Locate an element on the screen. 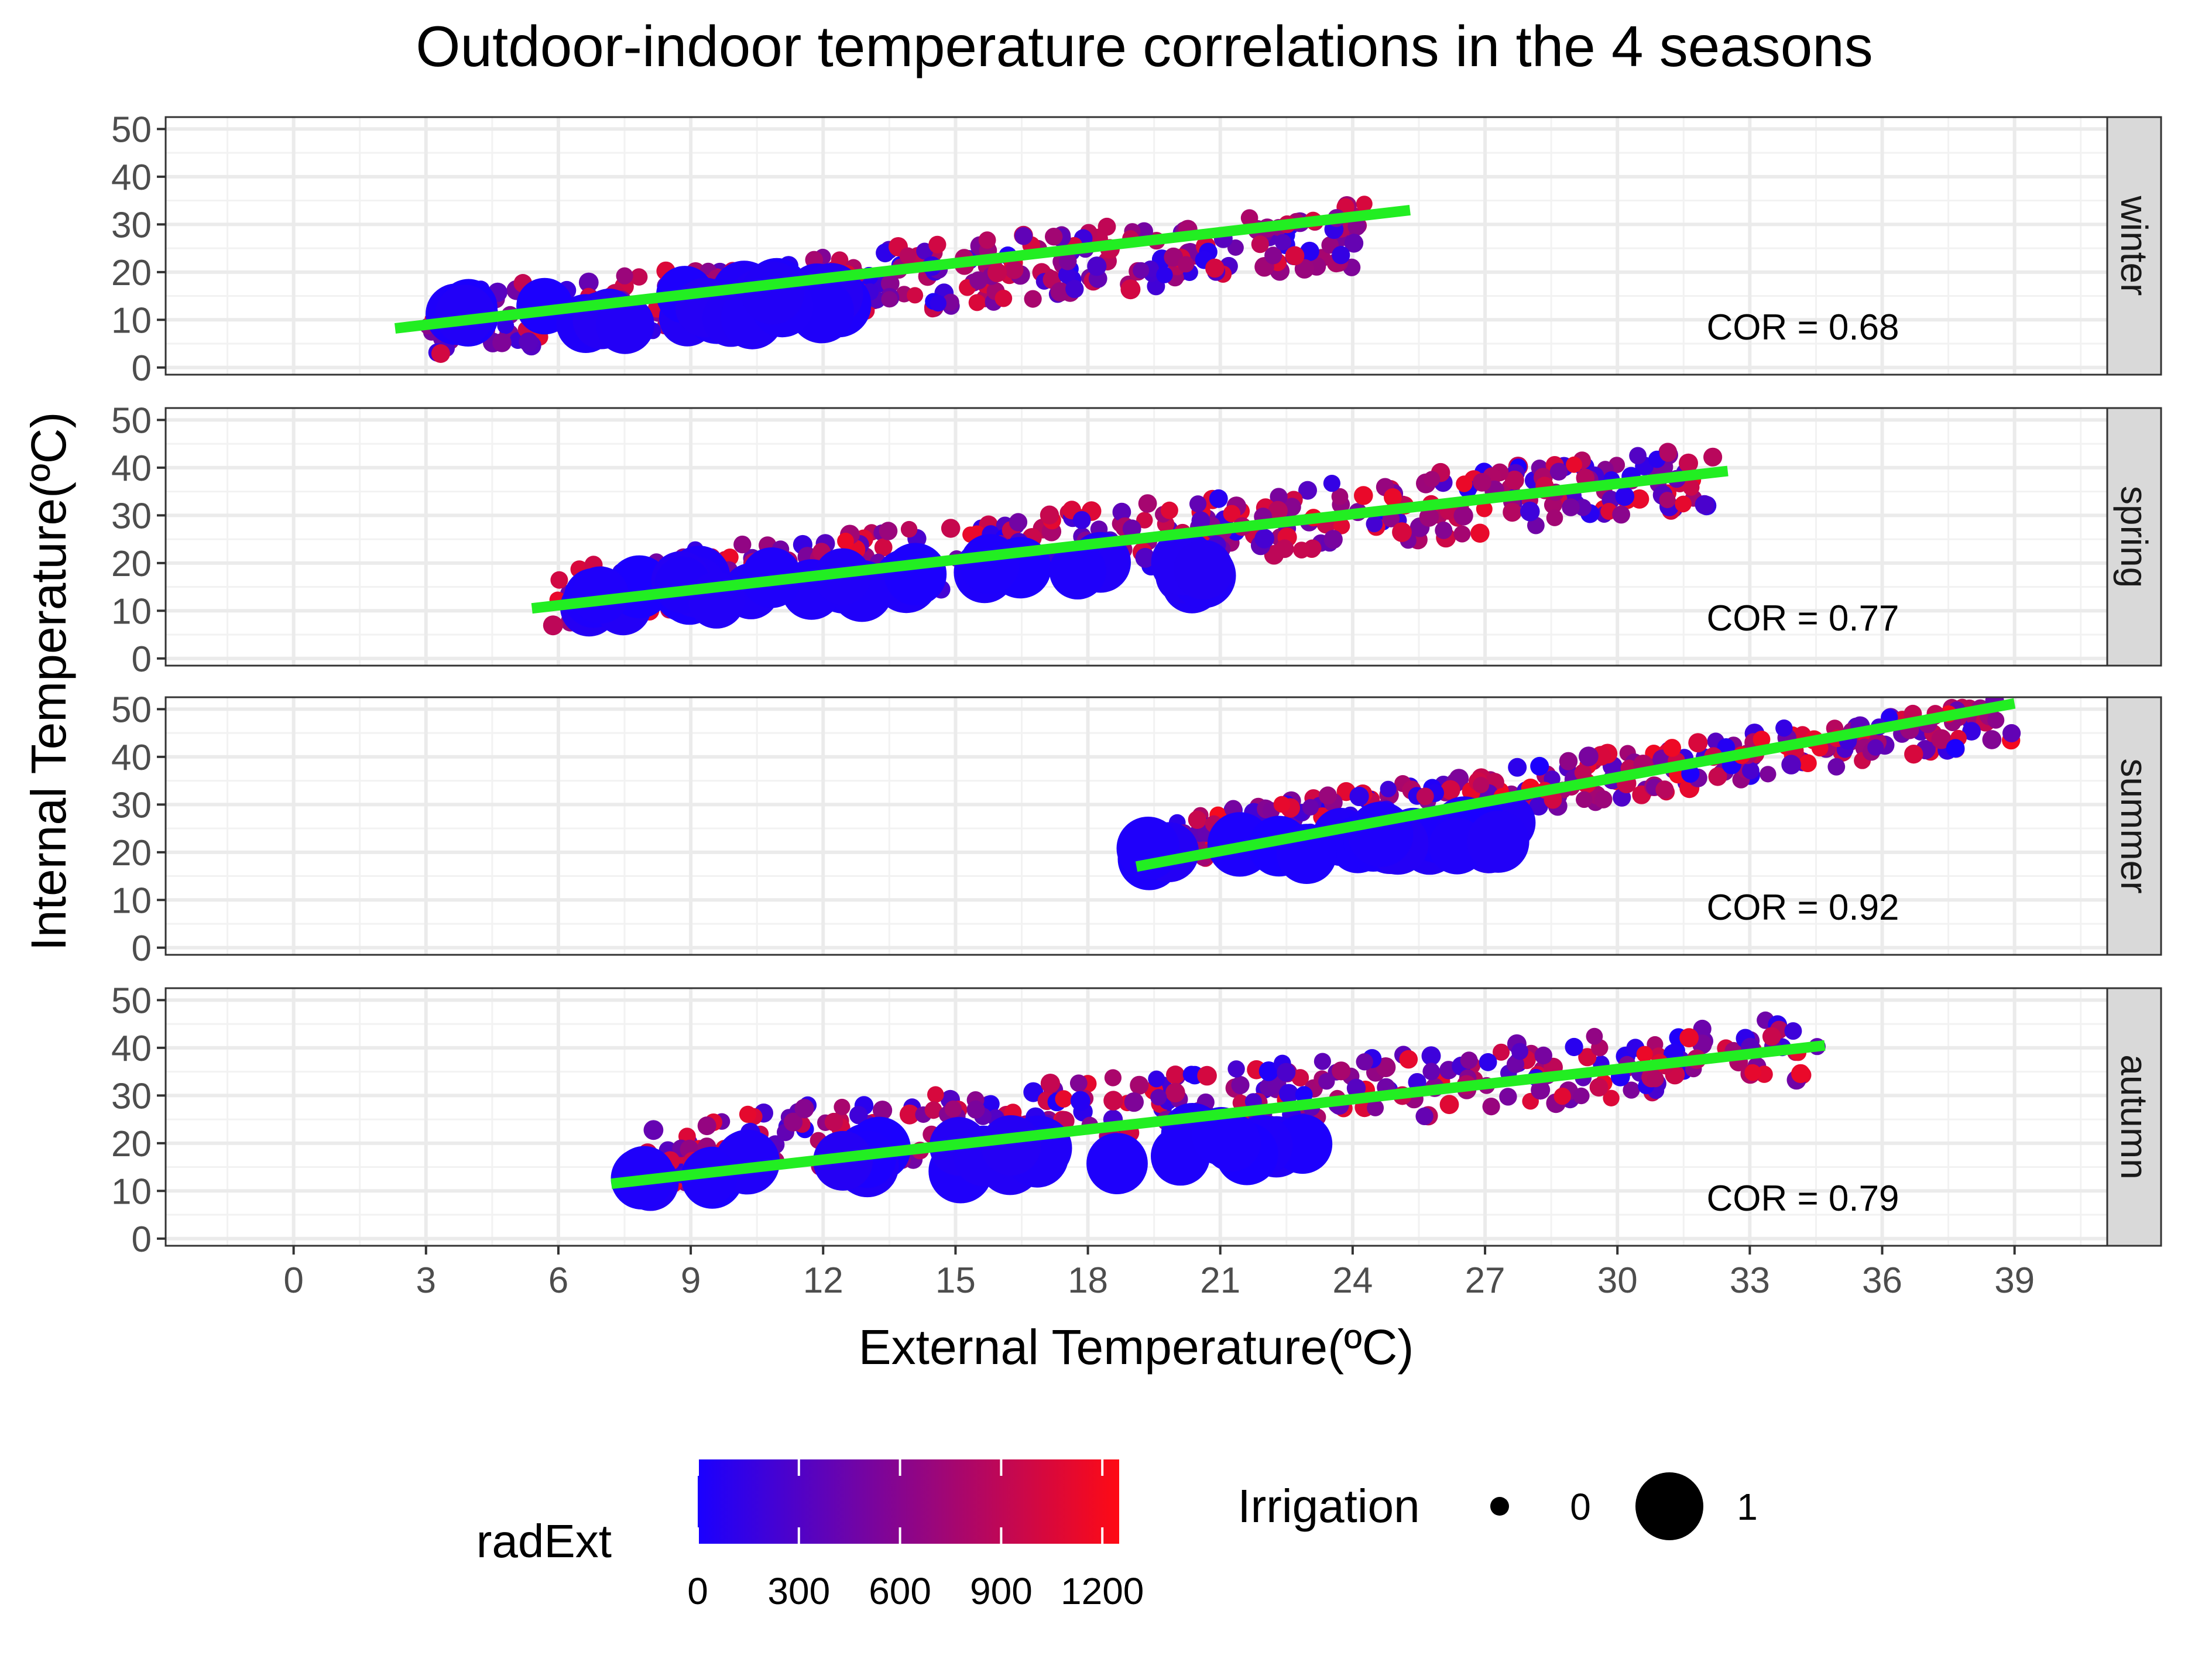 The height and width of the screenshot is (1662, 2212). x-tick-label: 33 is located at coordinates (1750, 1281).